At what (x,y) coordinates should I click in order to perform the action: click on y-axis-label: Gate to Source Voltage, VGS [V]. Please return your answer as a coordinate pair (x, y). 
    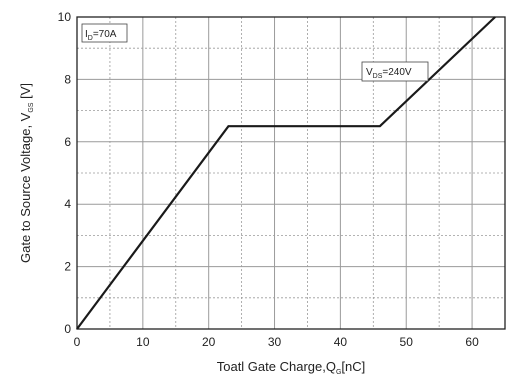
    Looking at the image, I should click on (26, 173).